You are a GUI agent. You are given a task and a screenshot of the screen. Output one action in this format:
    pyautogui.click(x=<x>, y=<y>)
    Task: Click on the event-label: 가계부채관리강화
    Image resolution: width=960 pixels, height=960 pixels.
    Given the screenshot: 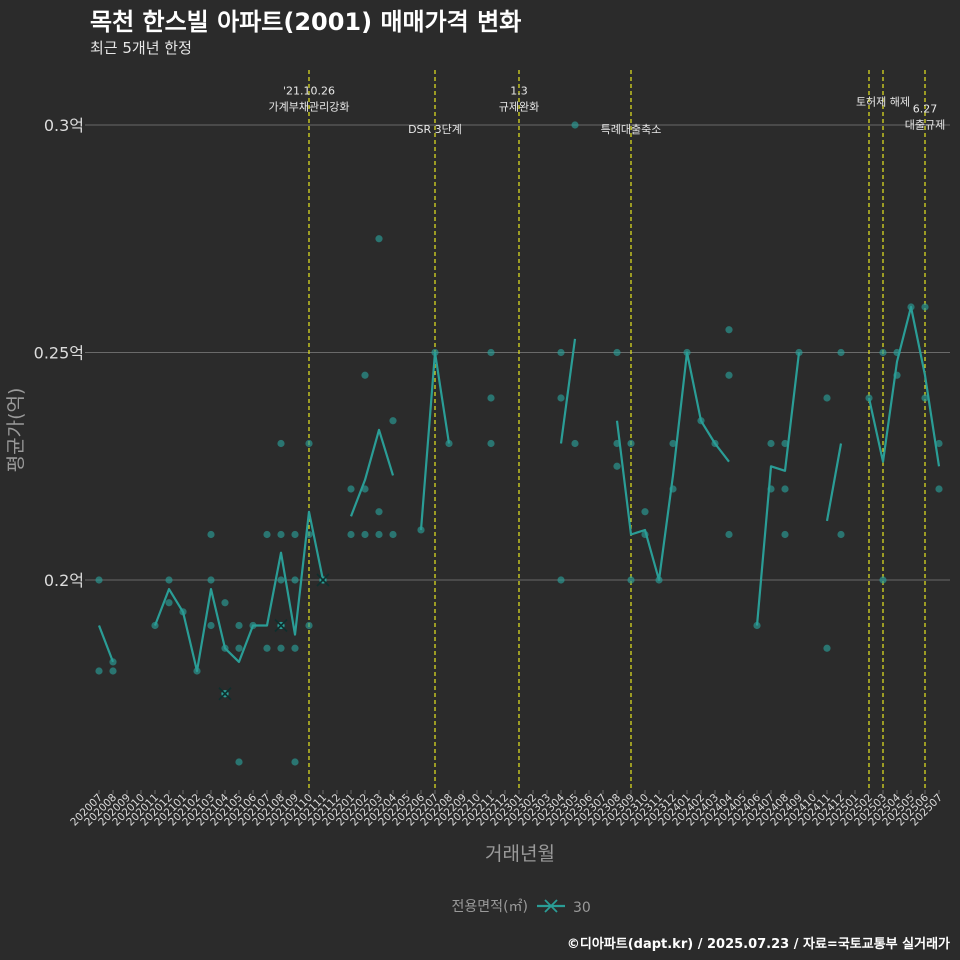 What is the action you would take?
    pyautogui.click(x=309, y=106)
    